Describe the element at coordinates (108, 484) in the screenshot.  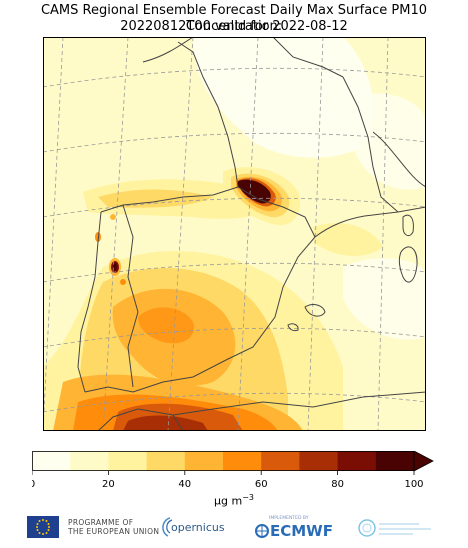
I see `colorbar-tick-label: 20` at that location.